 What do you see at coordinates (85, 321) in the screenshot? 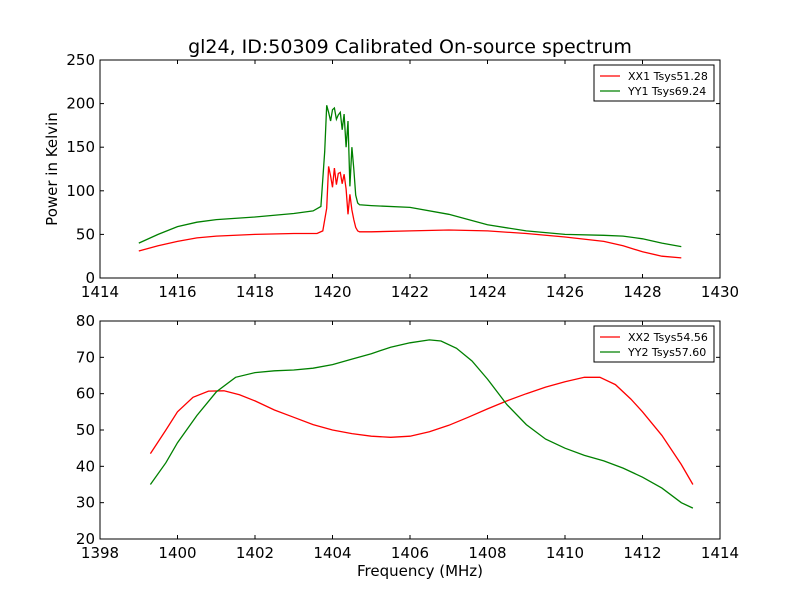
I see `y-tick-label: 80` at bounding box center [85, 321].